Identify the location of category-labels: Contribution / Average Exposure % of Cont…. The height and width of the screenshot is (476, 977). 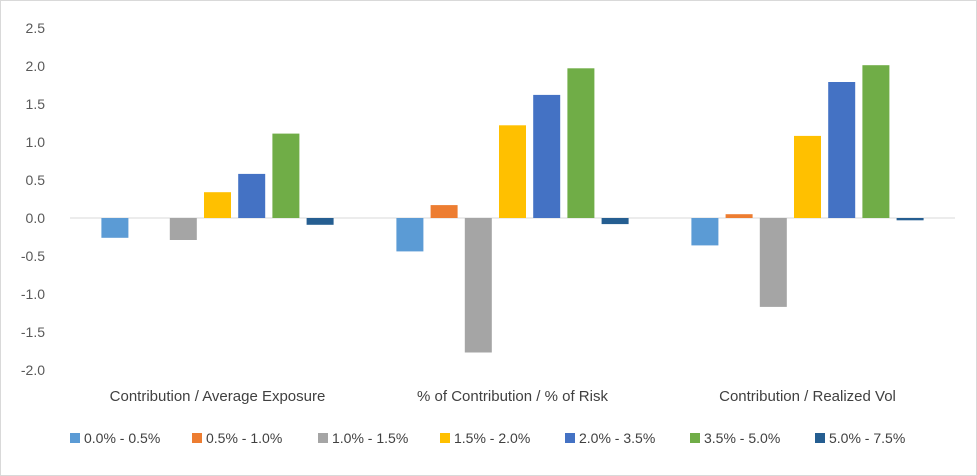
(503, 396).